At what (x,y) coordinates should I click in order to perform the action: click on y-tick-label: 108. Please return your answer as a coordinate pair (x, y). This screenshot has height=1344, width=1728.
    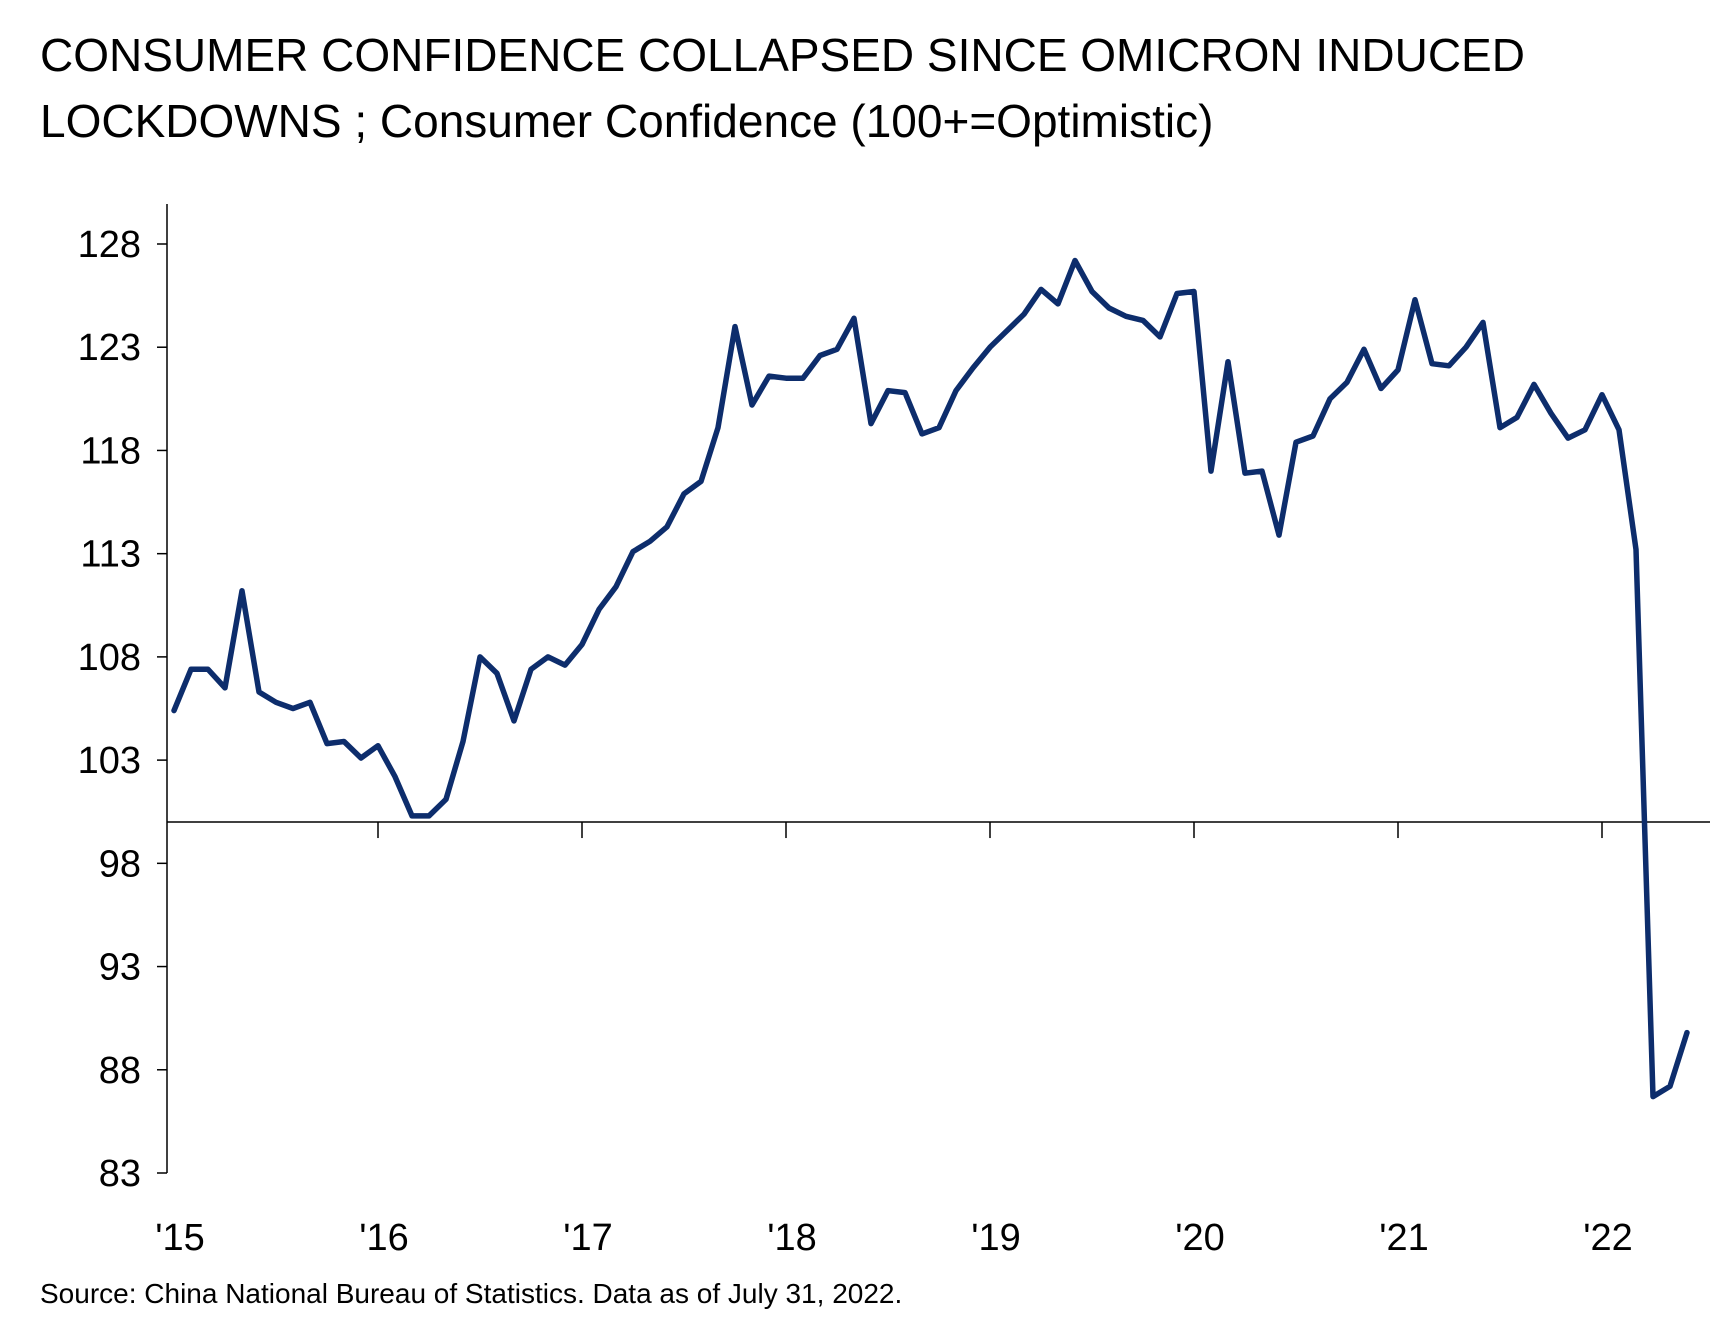
    Looking at the image, I should click on (109, 658).